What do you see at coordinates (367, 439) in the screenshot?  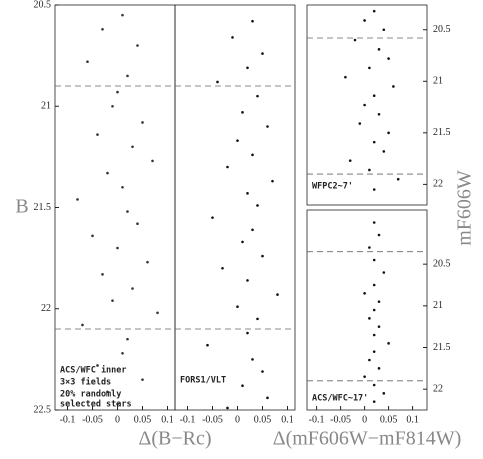 I see `x-axis-label: Δ(mF606W−mF814W)` at bounding box center [367, 439].